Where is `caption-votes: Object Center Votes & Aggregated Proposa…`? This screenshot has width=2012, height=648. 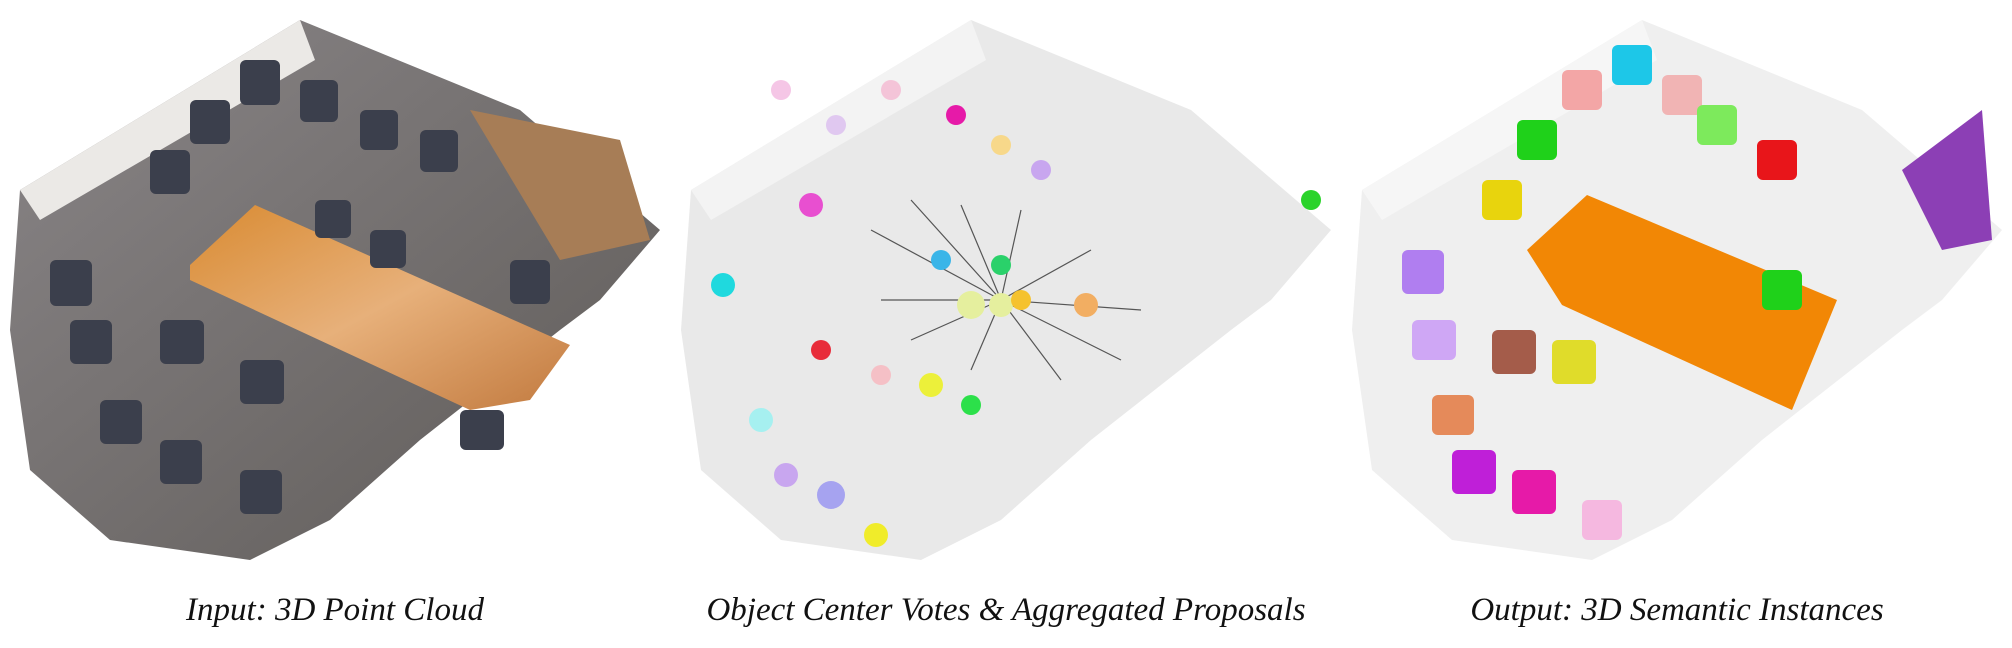 caption-votes: Object Center Votes & Aggregated Proposa… is located at coordinates (1006, 610).